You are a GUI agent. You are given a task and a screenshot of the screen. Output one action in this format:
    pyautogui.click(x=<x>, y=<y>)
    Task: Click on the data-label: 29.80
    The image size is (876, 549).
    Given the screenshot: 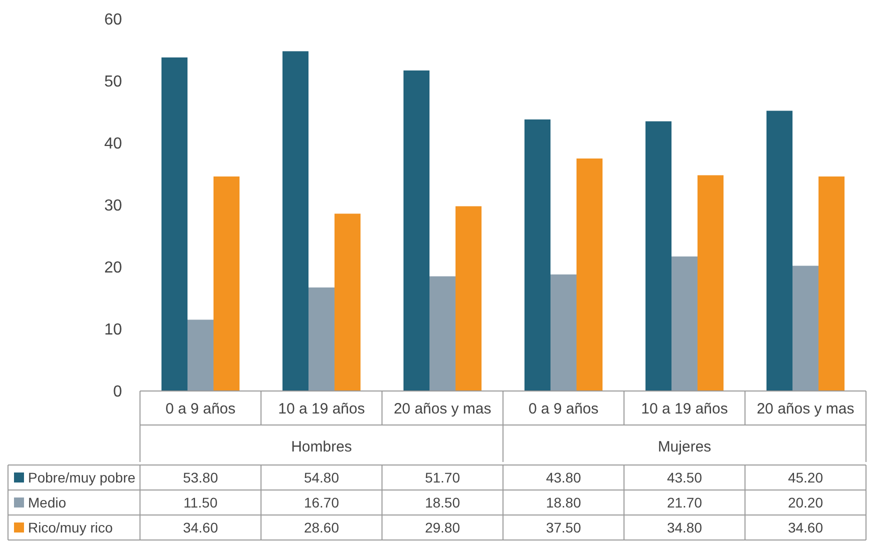 What is the action you would take?
    pyautogui.click(x=442, y=527)
    